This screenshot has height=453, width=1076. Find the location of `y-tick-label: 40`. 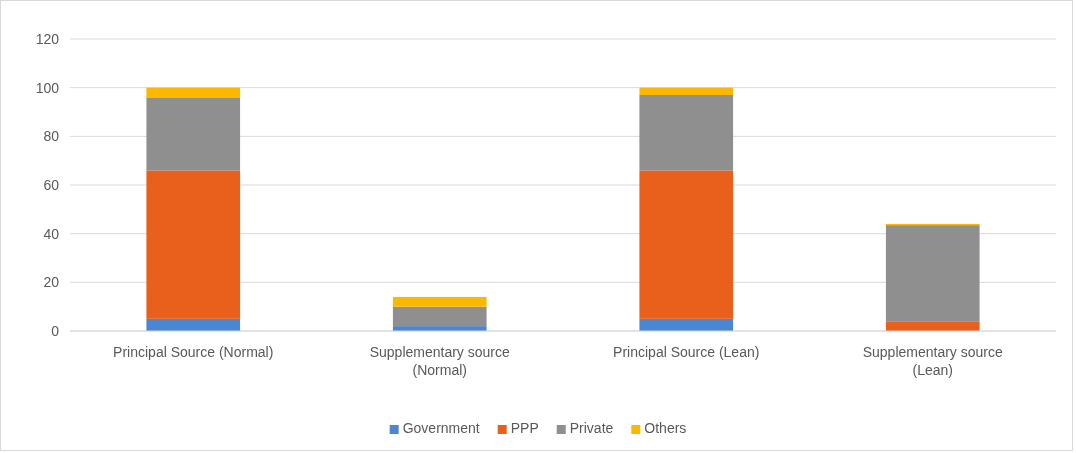

y-tick-label: 40 is located at coordinates (51, 233).